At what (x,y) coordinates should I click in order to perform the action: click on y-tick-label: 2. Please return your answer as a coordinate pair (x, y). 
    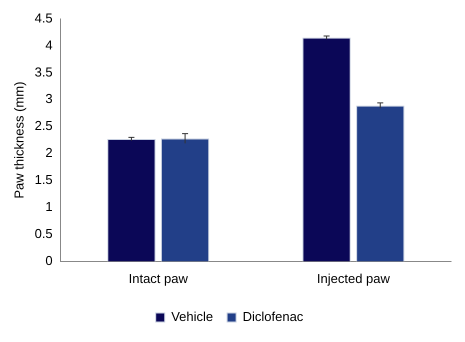
    Looking at the image, I should click on (49, 152).